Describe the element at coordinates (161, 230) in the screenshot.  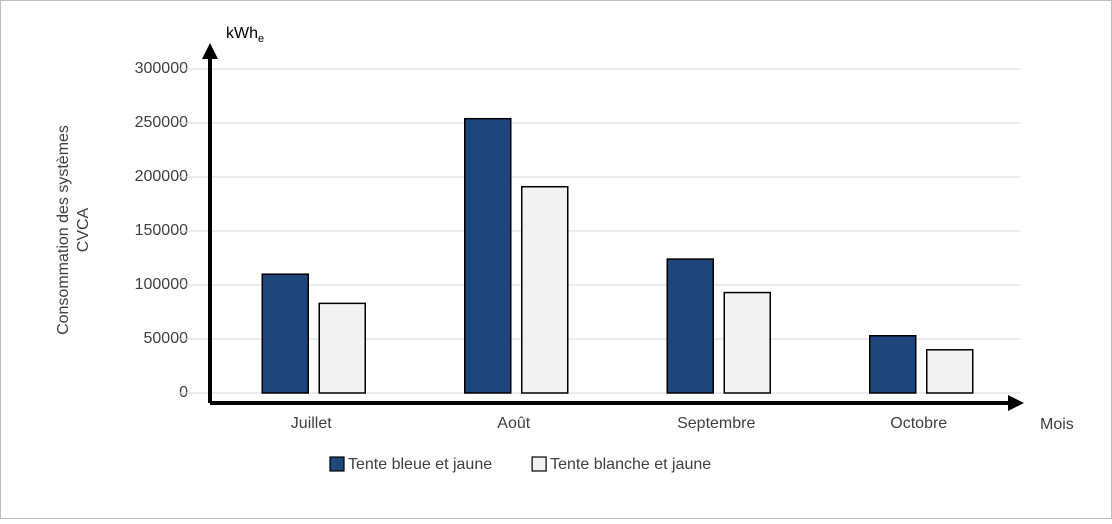
I see `y-tick-label: 150000` at that location.